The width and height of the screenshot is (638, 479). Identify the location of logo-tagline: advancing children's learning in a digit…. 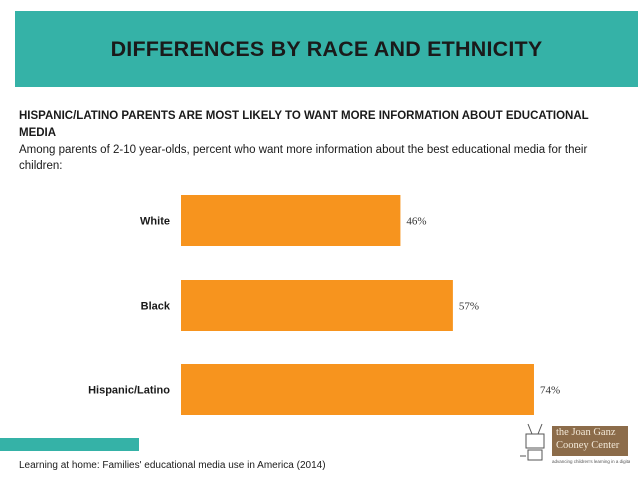
(591, 461).